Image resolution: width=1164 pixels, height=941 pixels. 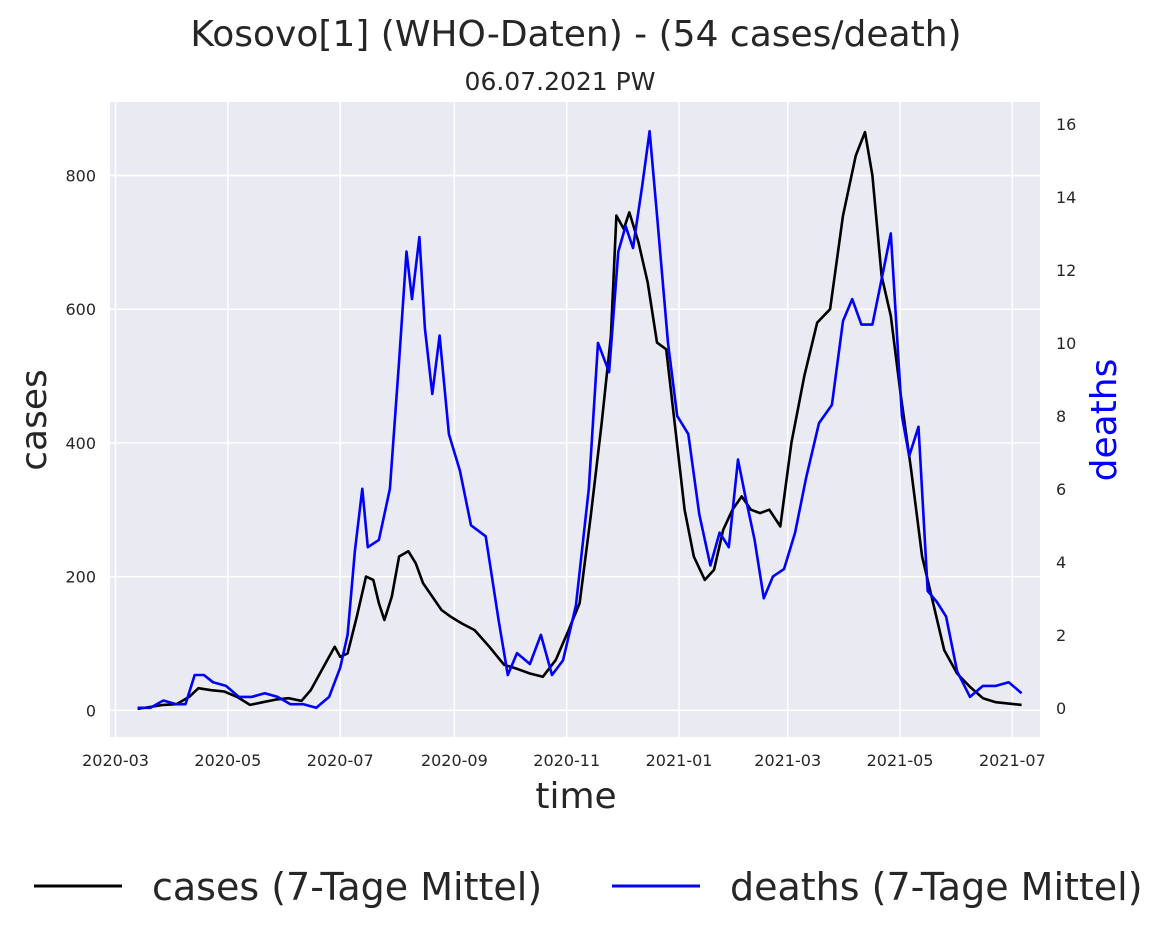 I want to click on x-tick-label: 2021-07, so click(x=1012, y=760).